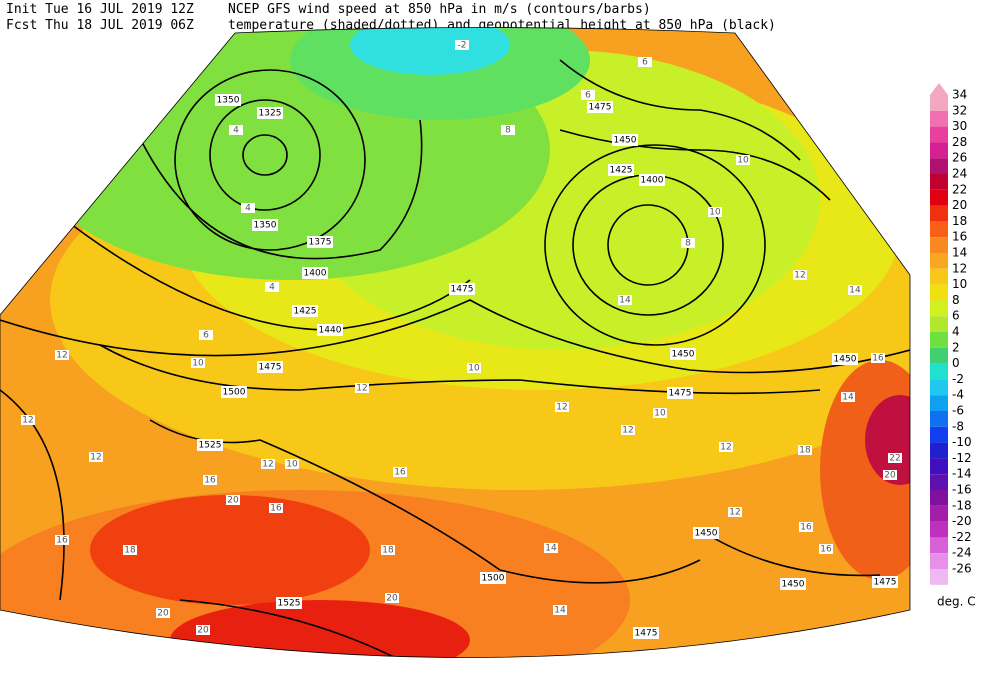 The width and height of the screenshot is (1000, 680). What do you see at coordinates (959, 284) in the screenshot?
I see `colorbar-label: 10` at bounding box center [959, 284].